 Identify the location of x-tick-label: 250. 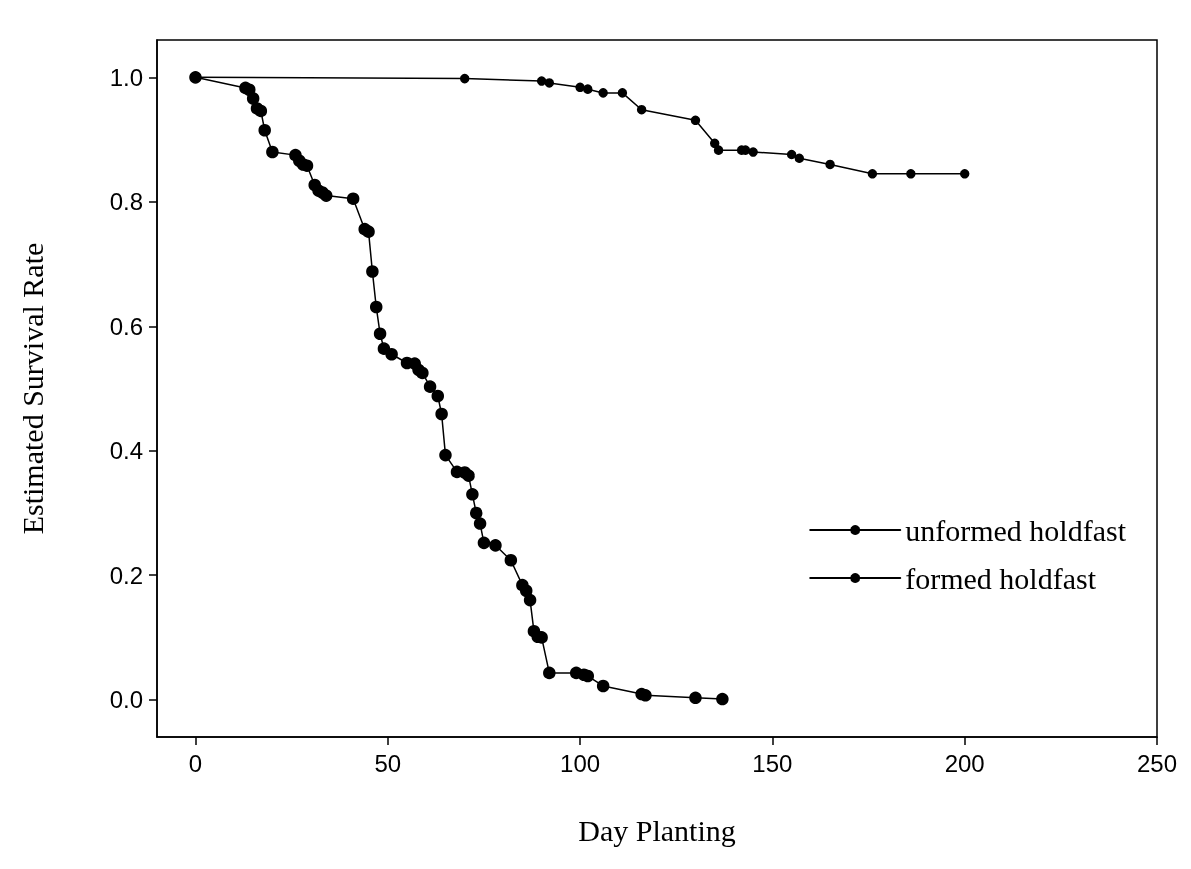
(1157, 763).